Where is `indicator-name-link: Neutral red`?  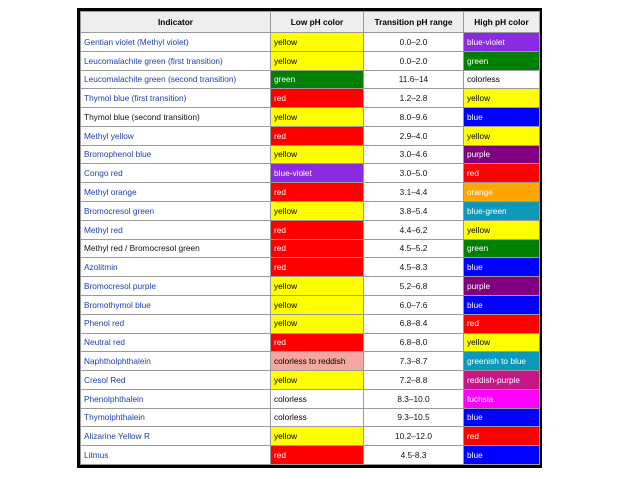 indicator-name-link: Neutral red is located at coordinates (175, 342).